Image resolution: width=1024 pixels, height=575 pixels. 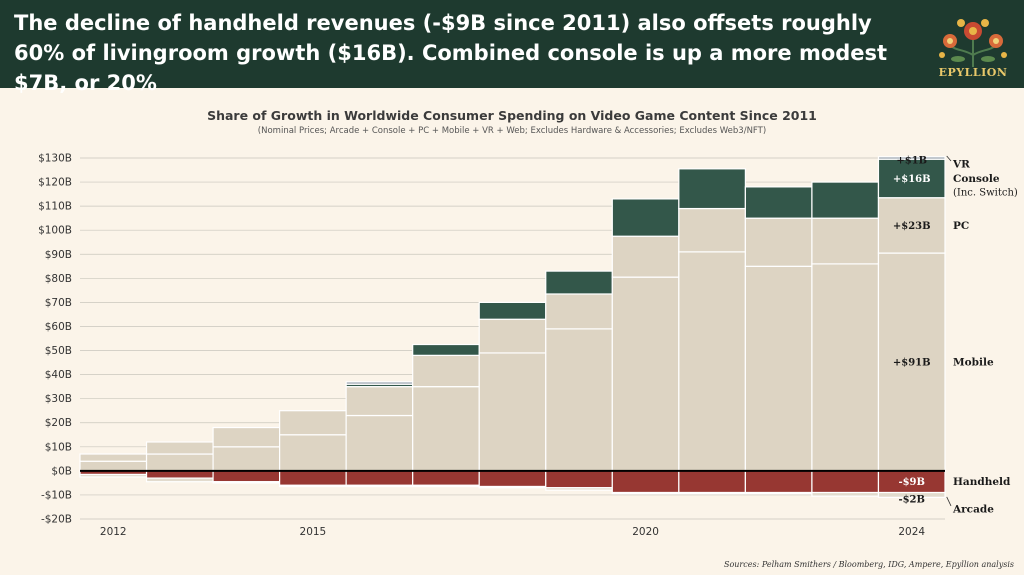 What do you see at coordinates (982, 482) in the screenshot?
I see `legend-label-handheld: Handheld` at bounding box center [982, 482].